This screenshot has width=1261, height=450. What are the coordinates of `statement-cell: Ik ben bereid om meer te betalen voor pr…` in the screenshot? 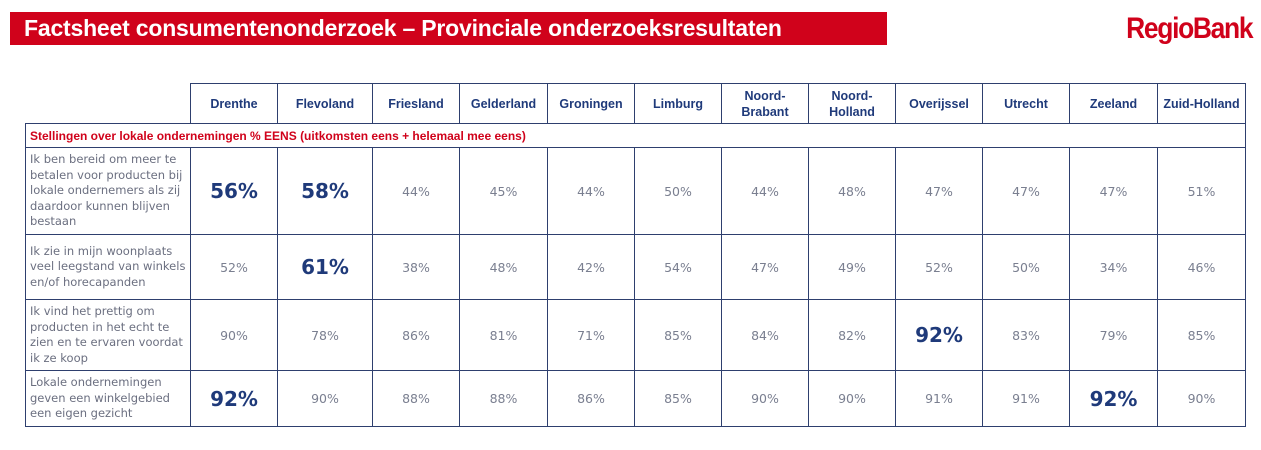 It's located at (108, 191).